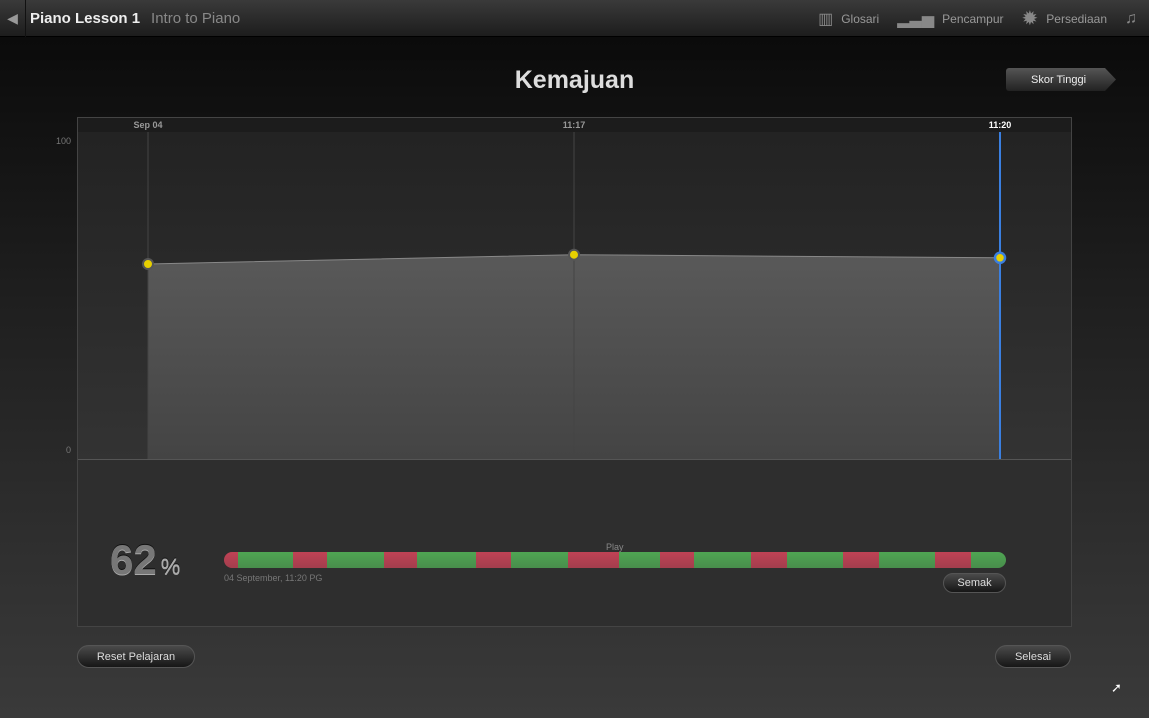 The height and width of the screenshot is (718, 1149). I want to click on x-tick-label: Sep 04, so click(147, 125).